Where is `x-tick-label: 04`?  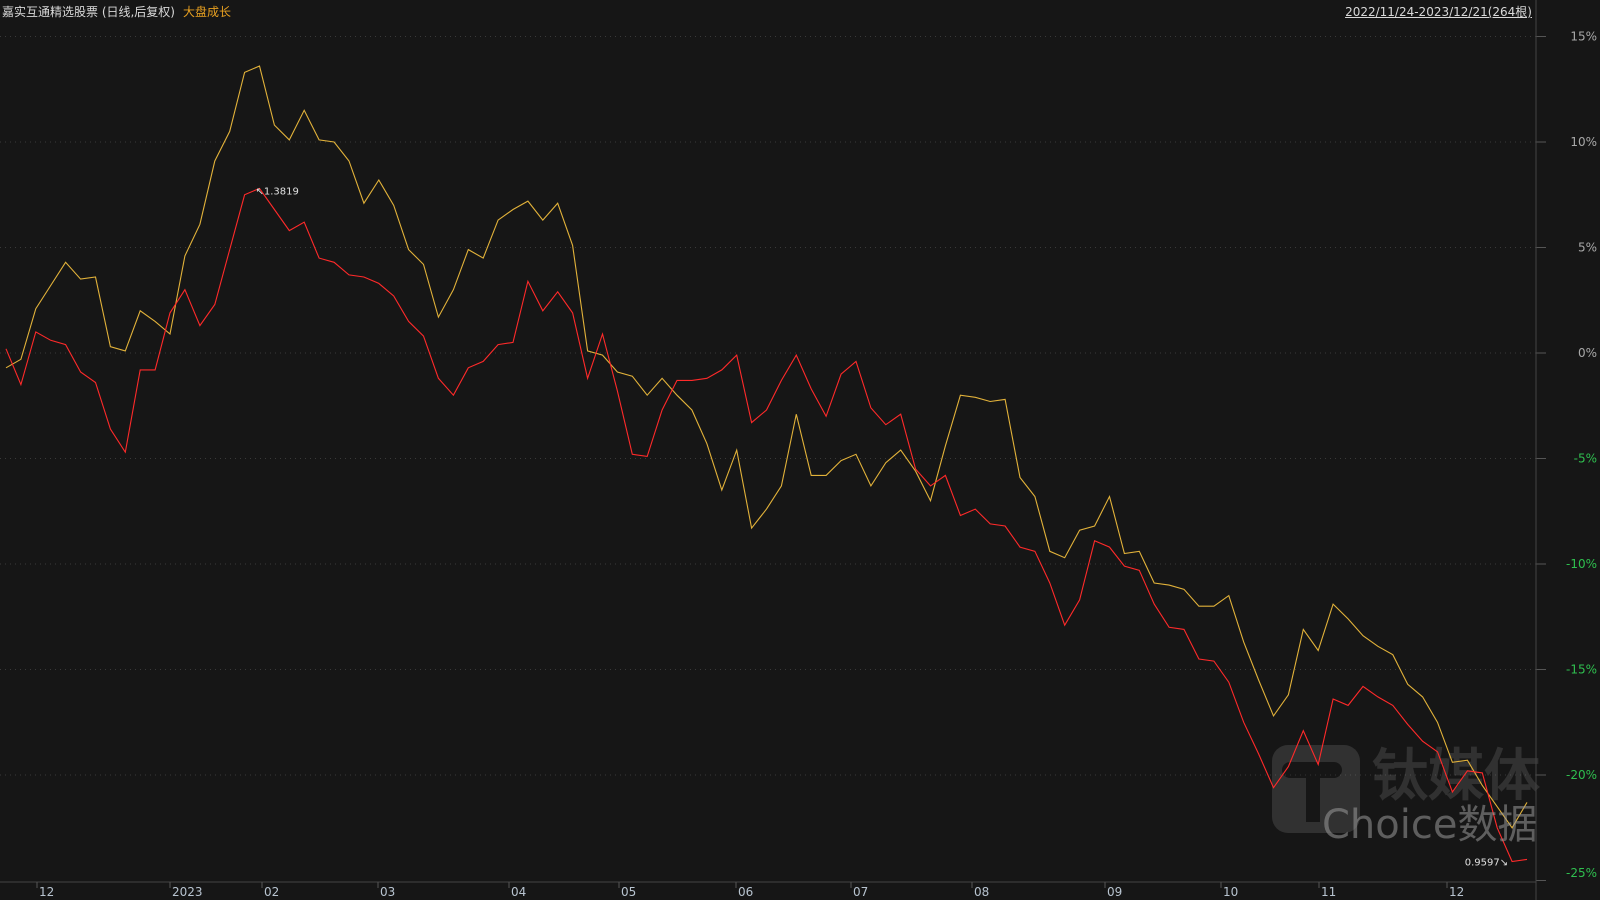
x-tick-label: 04 is located at coordinates (518, 892).